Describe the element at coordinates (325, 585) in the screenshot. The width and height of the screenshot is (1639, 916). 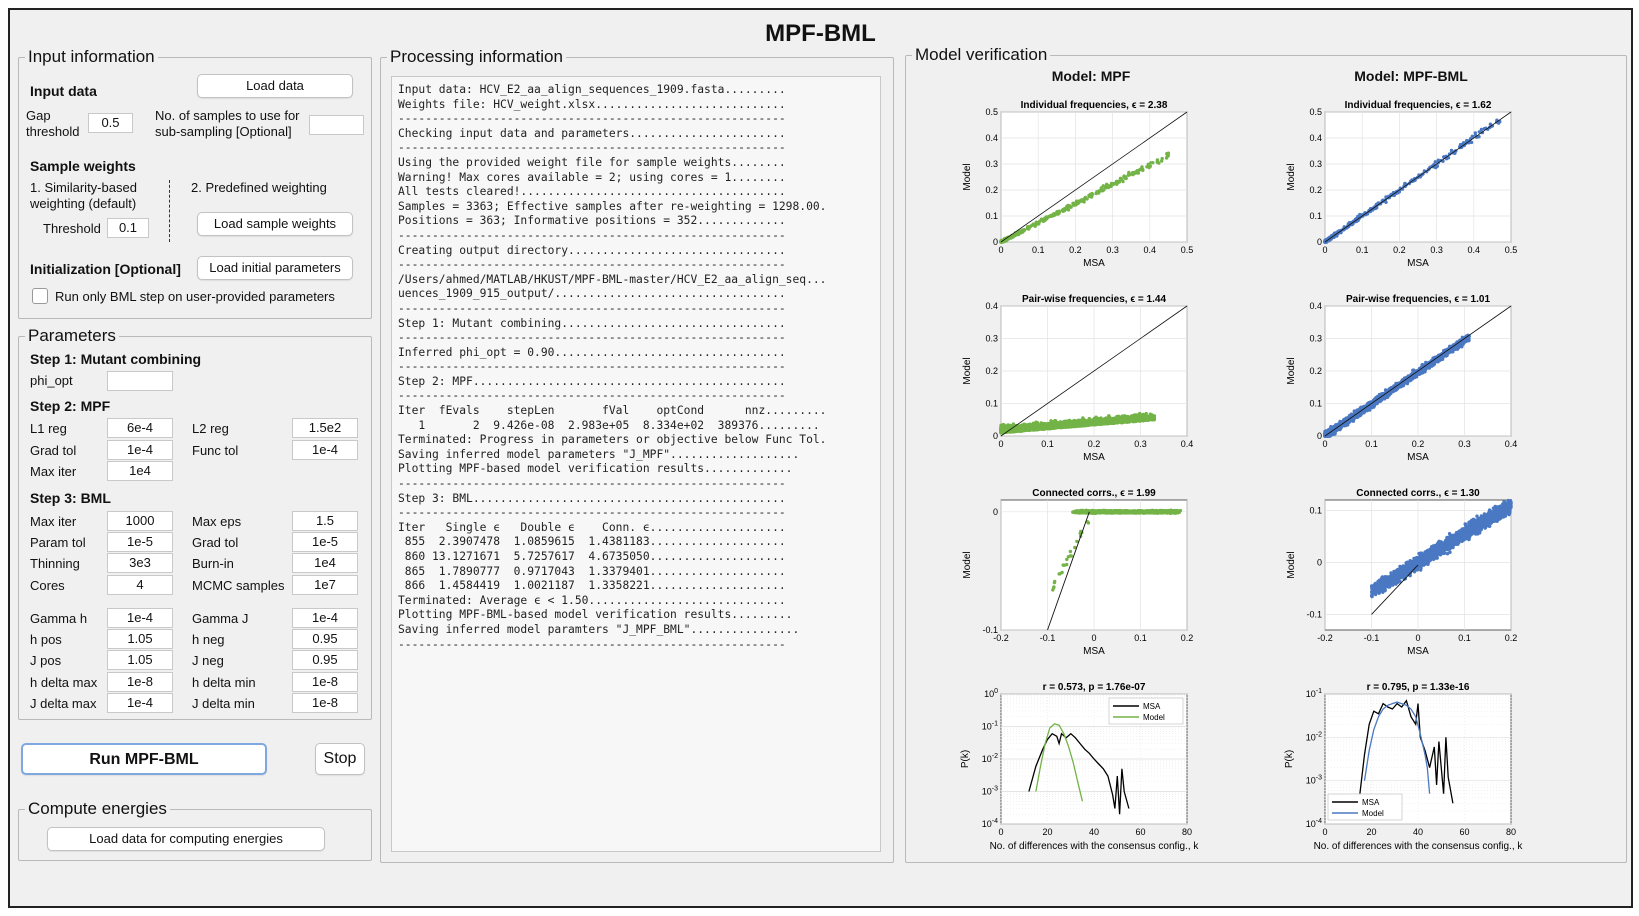
I see `mcmc-samples-field: 1e7` at that location.